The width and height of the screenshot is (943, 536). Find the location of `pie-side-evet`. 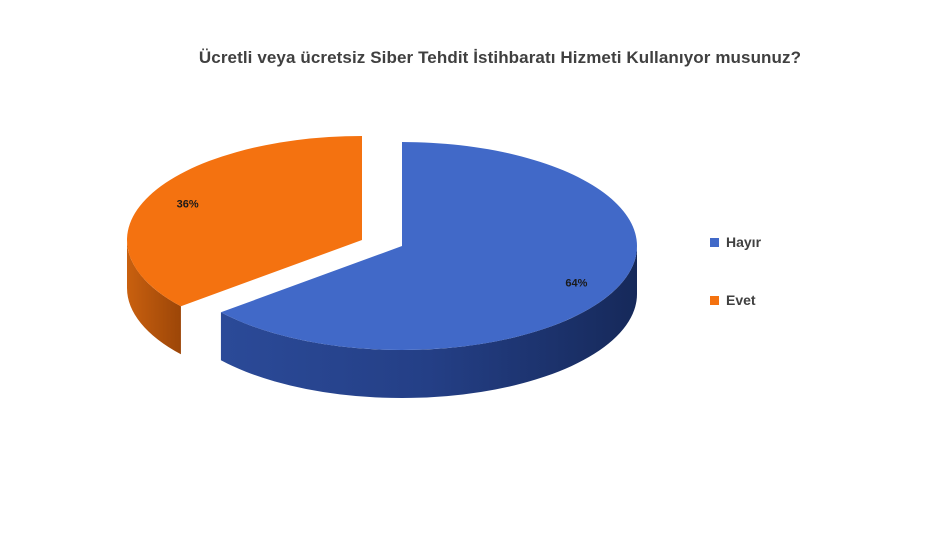

pie-side-evet is located at coordinates (154, 297).